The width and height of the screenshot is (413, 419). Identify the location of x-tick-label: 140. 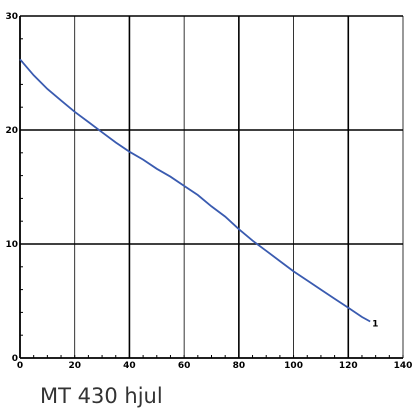
(403, 365).